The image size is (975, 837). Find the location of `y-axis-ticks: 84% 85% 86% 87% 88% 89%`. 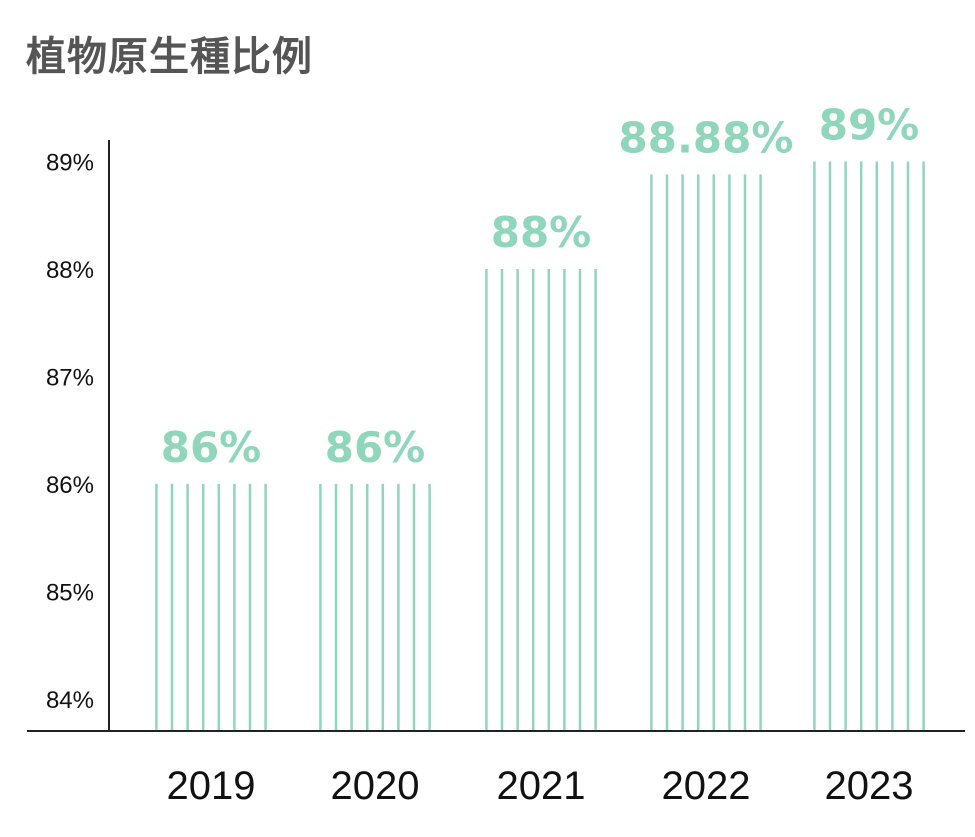

y-axis-ticks: 84% 85% 86% 87% 88% 89% is located at coordinates (70, 431).